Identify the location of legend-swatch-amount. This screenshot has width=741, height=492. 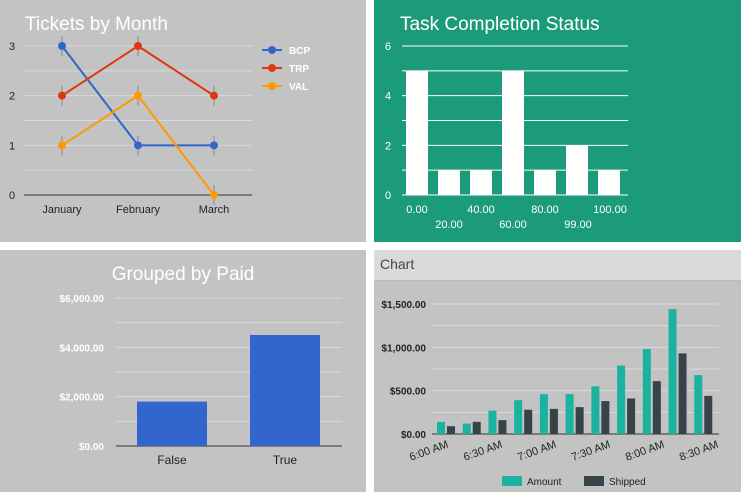
(512, 481).